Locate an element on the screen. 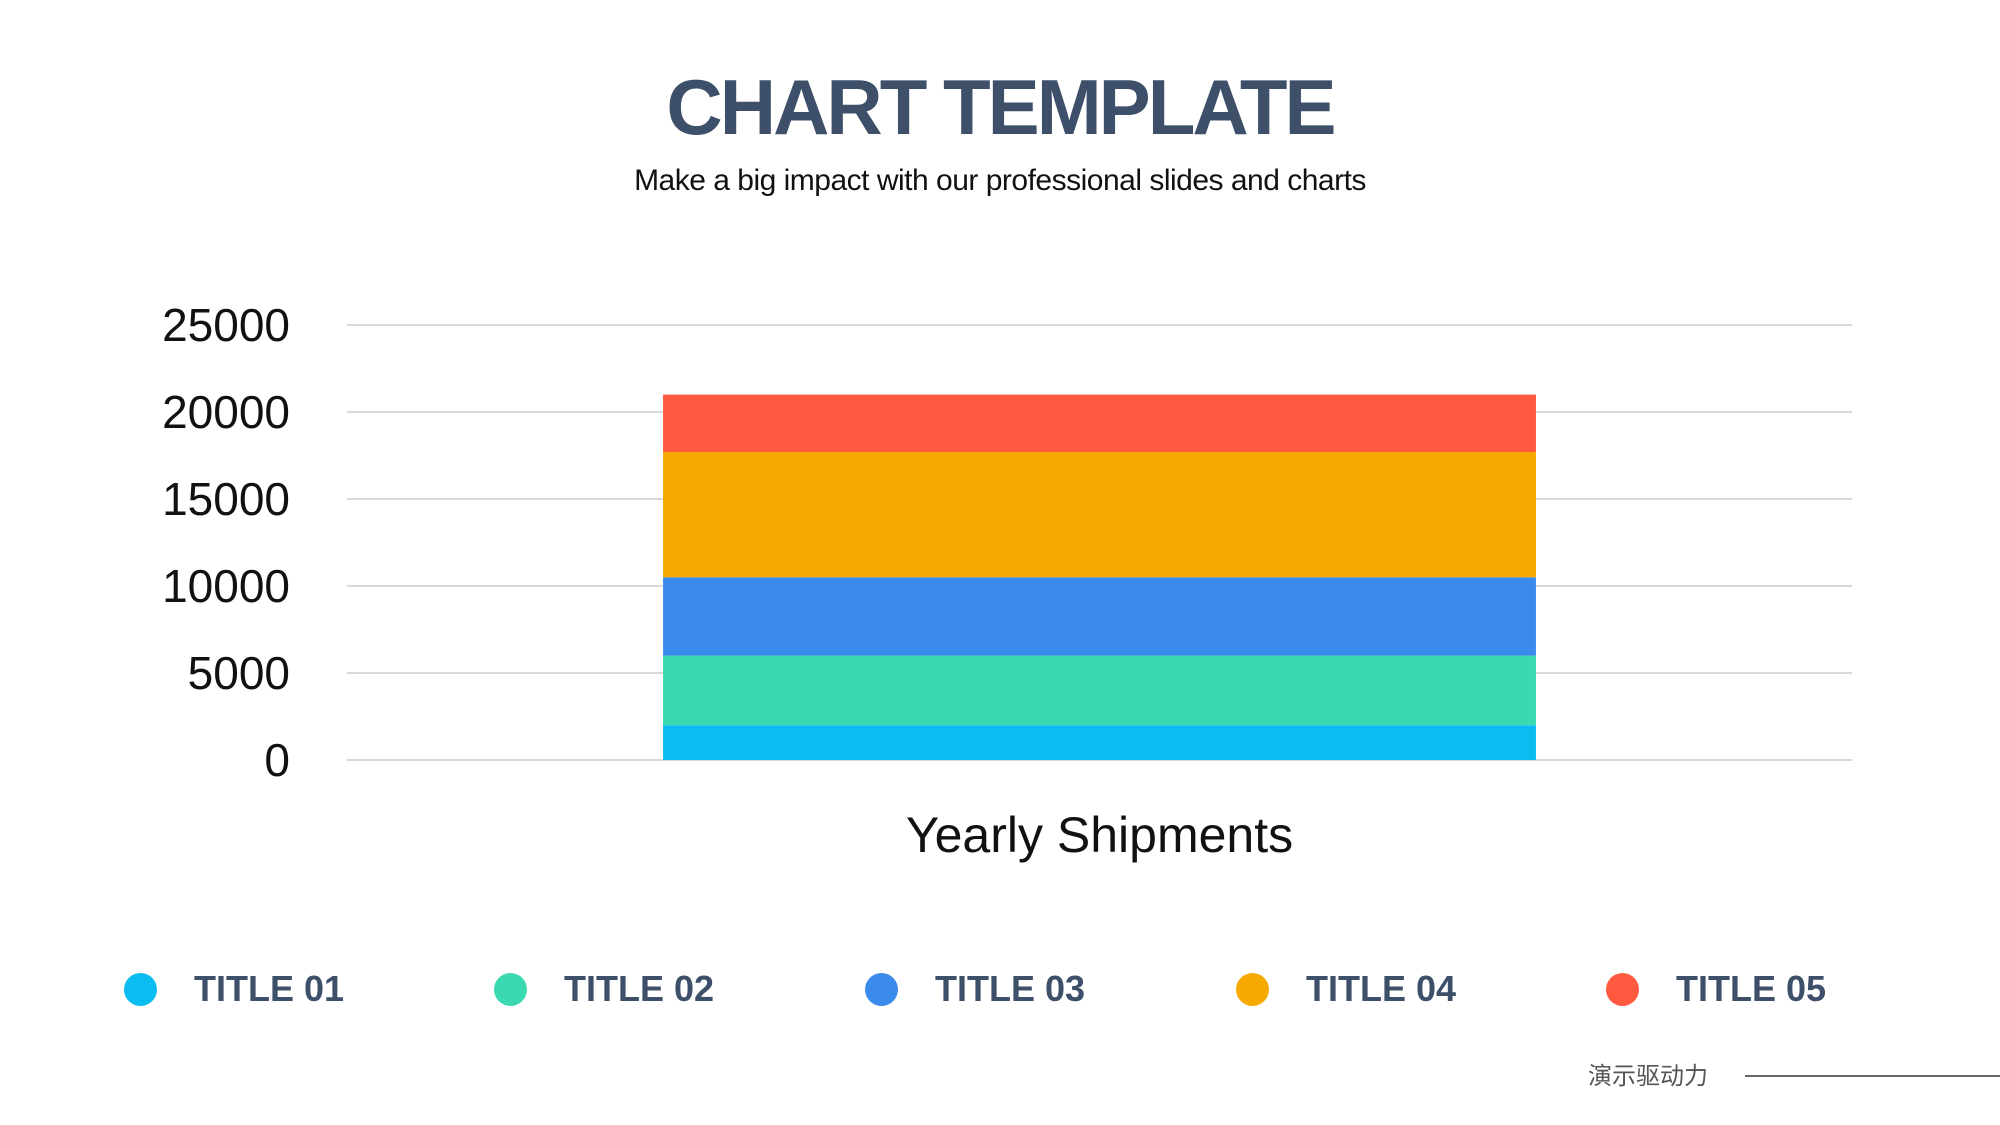 Image resolution: width=2000 pixels, height=1125 pixels. y-tick-label: 15000 is located at coordinates (226, 499).